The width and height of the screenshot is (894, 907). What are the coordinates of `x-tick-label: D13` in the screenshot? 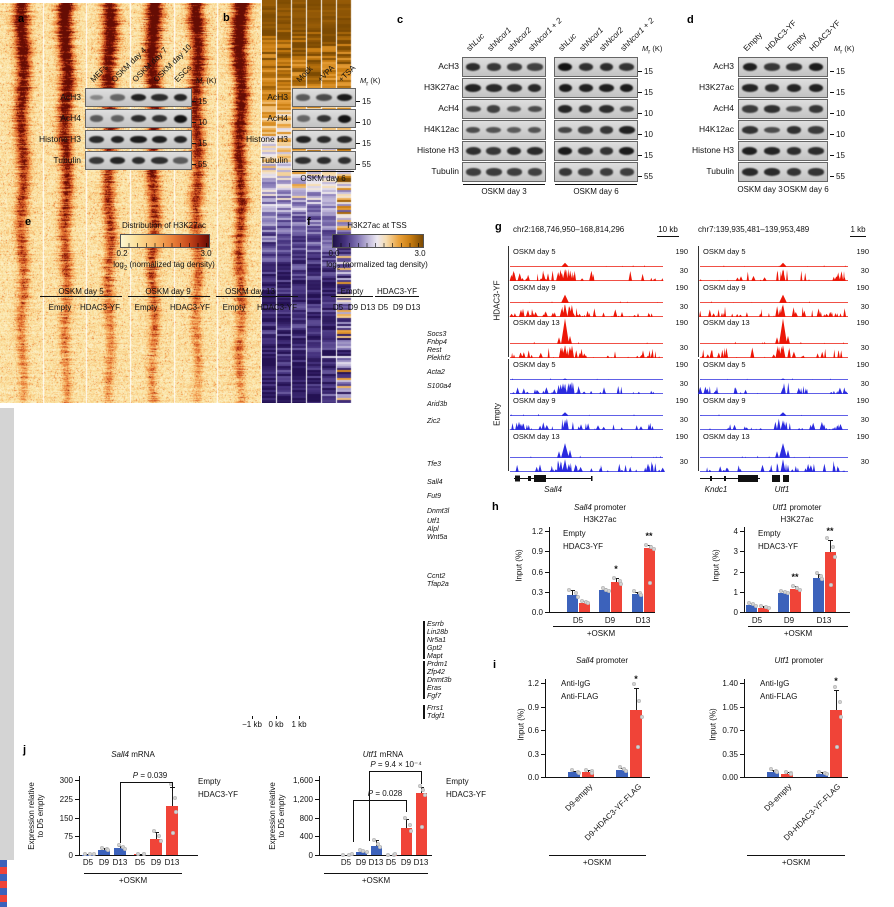 It's located at (376, 862).